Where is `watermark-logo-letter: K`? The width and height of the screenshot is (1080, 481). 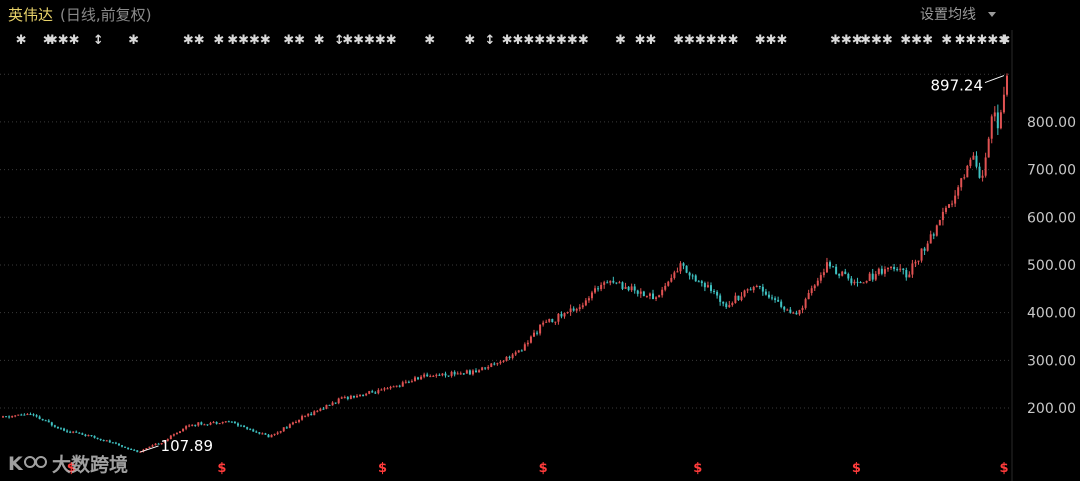 watermark-logo-letter: K is located at coordinates (16, 464).